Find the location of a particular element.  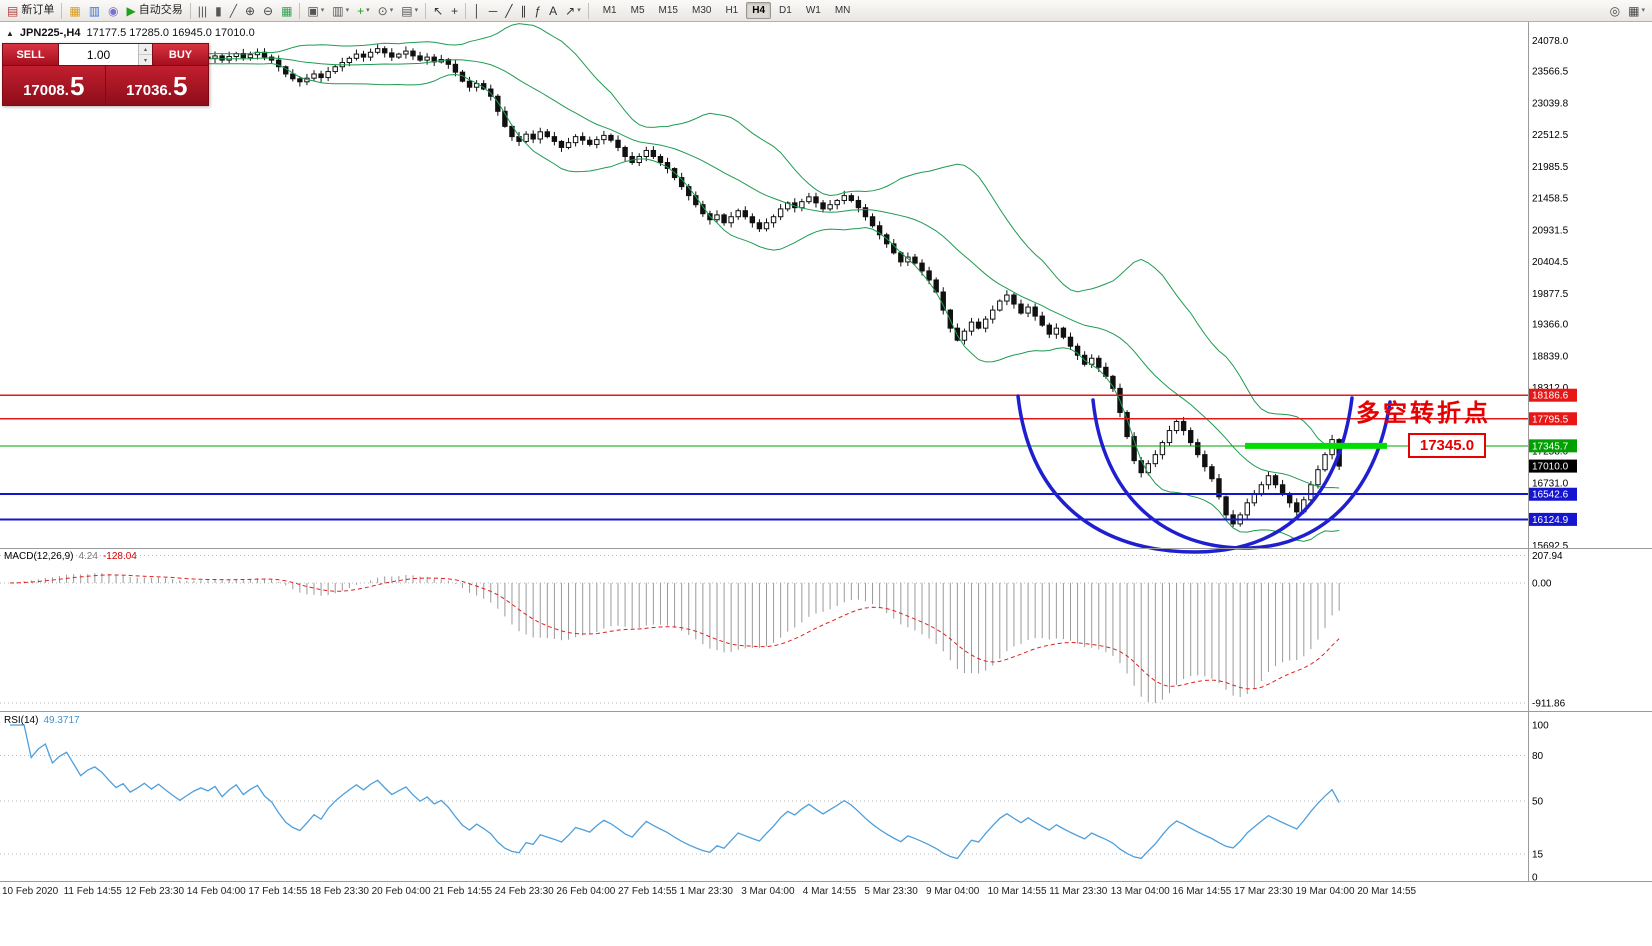

trendline-icon: ╱ is located at coordinates (508, 11).